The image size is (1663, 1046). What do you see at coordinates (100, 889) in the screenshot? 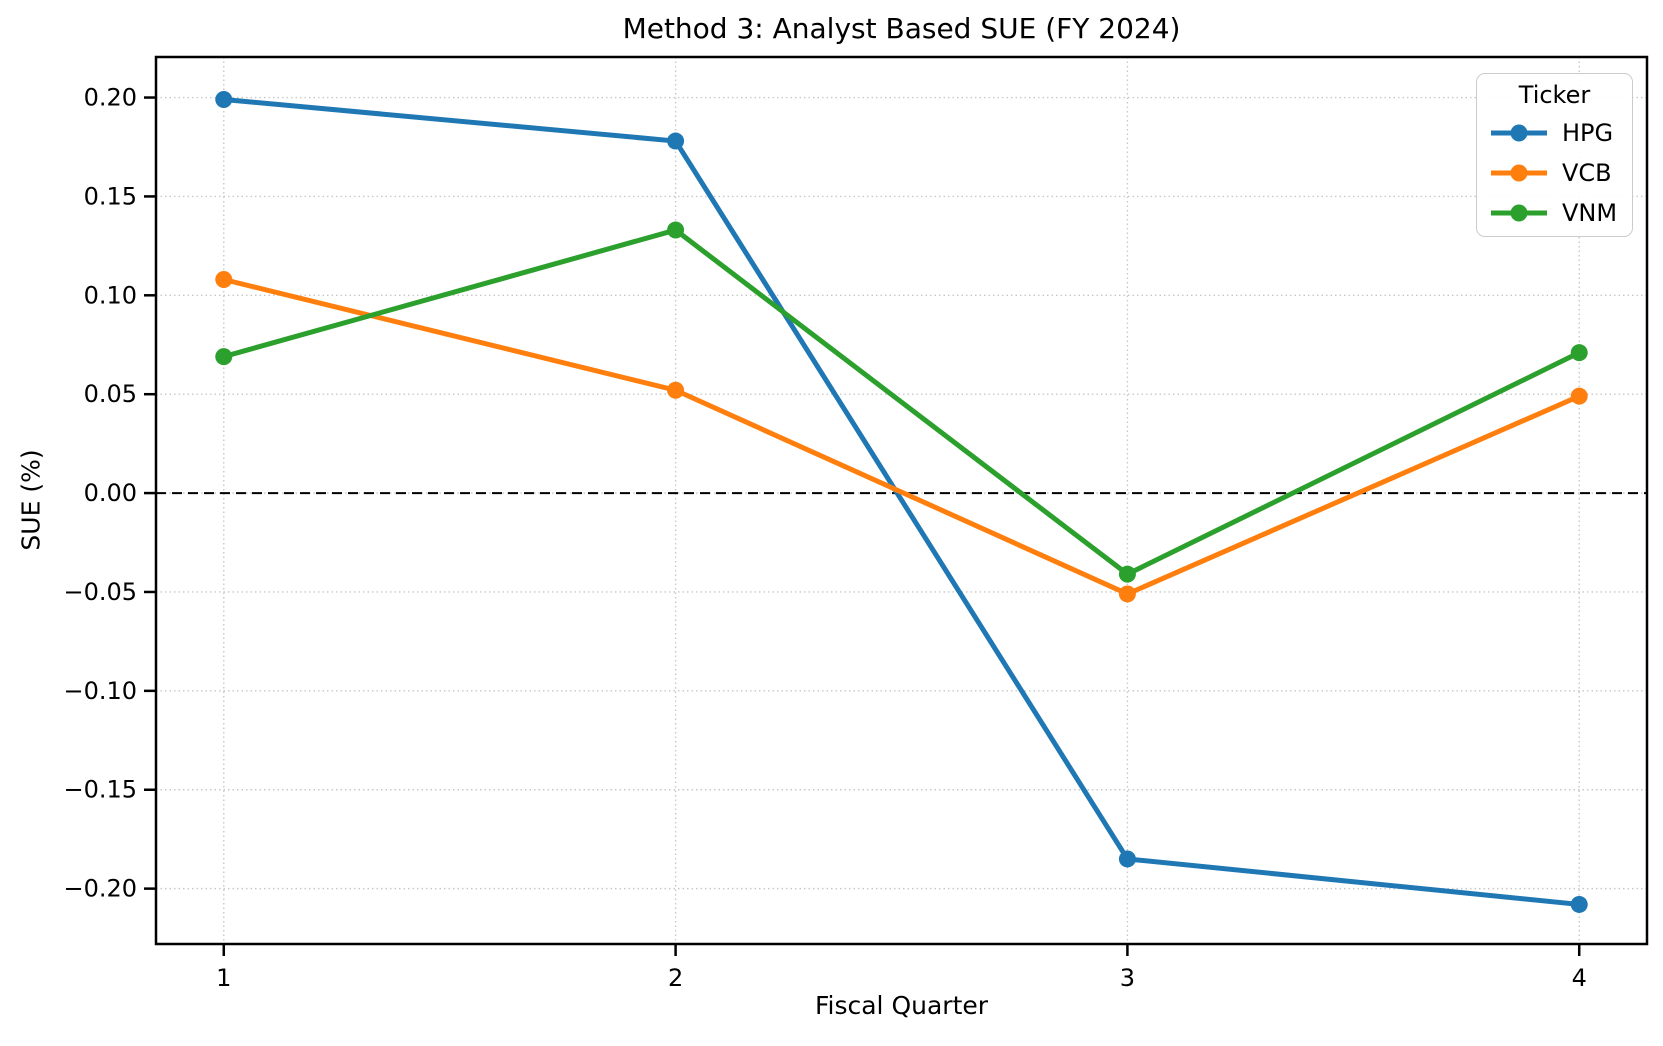
I see `y-tick-label: −0.20` at bounding box center [100, 889].